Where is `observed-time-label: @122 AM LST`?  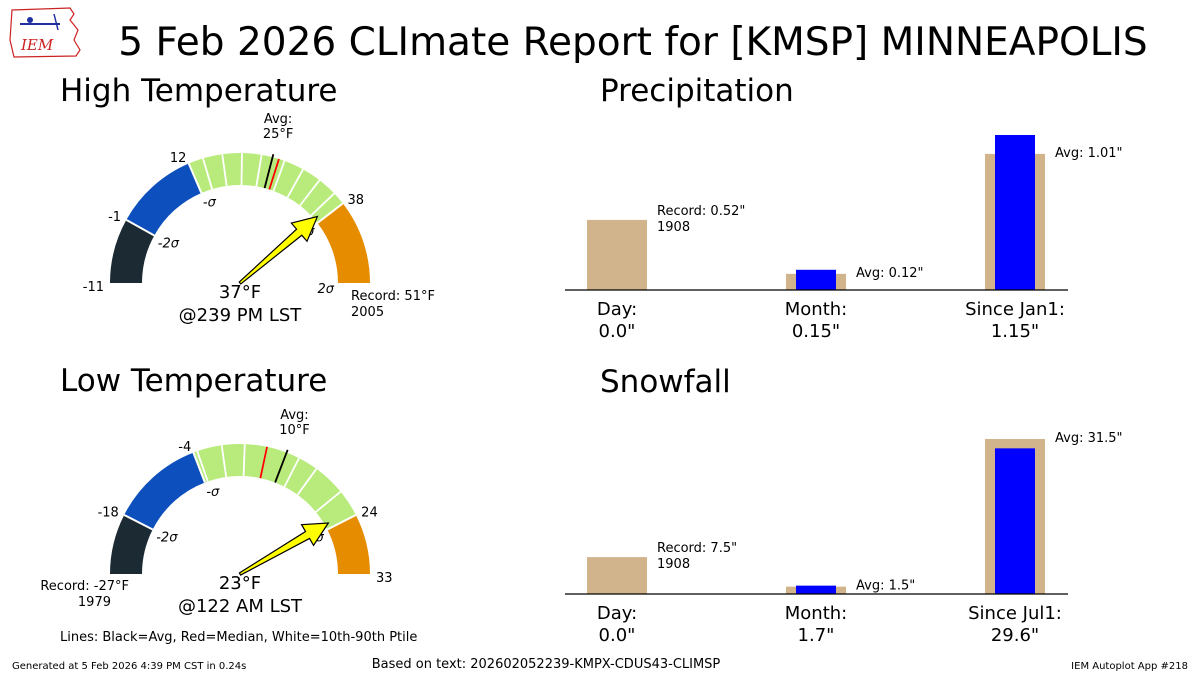 observed-time-label: @122 AM LST is located at coordinates (240, 606).